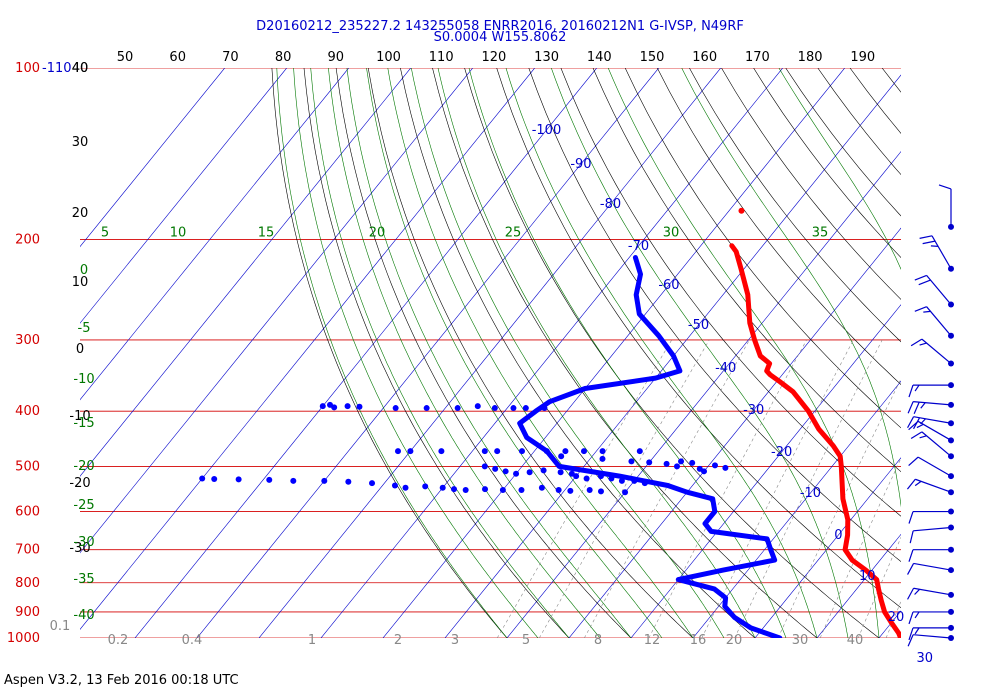 This screenshot has height=700, width=1000. I want to click on mixing-ratio-label: 3, so click(455, 640).